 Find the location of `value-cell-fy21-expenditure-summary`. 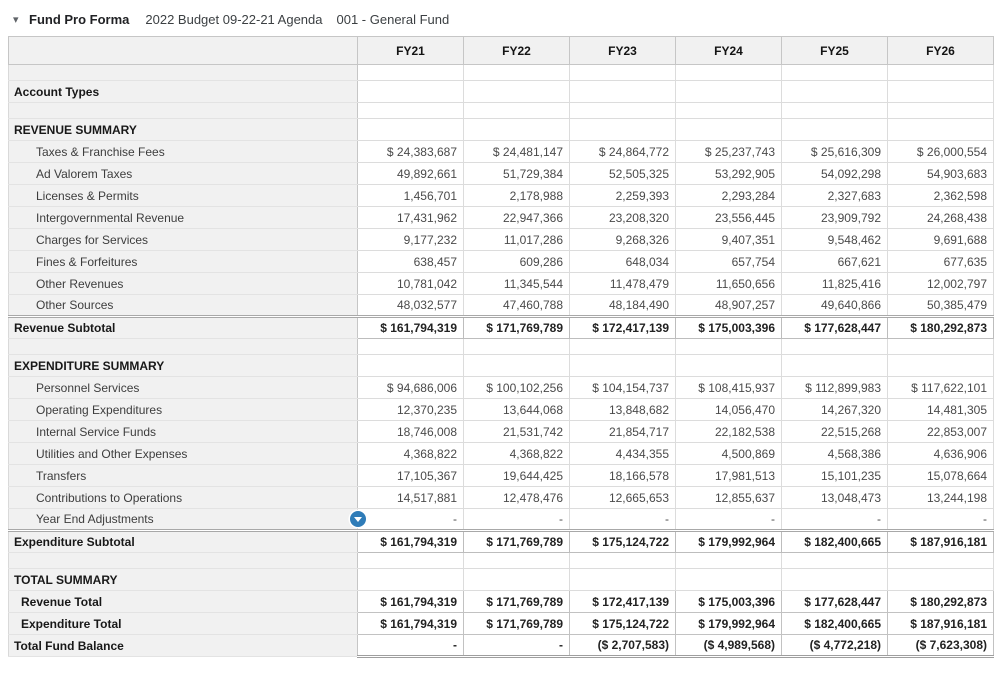

value-cell-fy21-expenditure-summary is located at coordinates (410, 365).